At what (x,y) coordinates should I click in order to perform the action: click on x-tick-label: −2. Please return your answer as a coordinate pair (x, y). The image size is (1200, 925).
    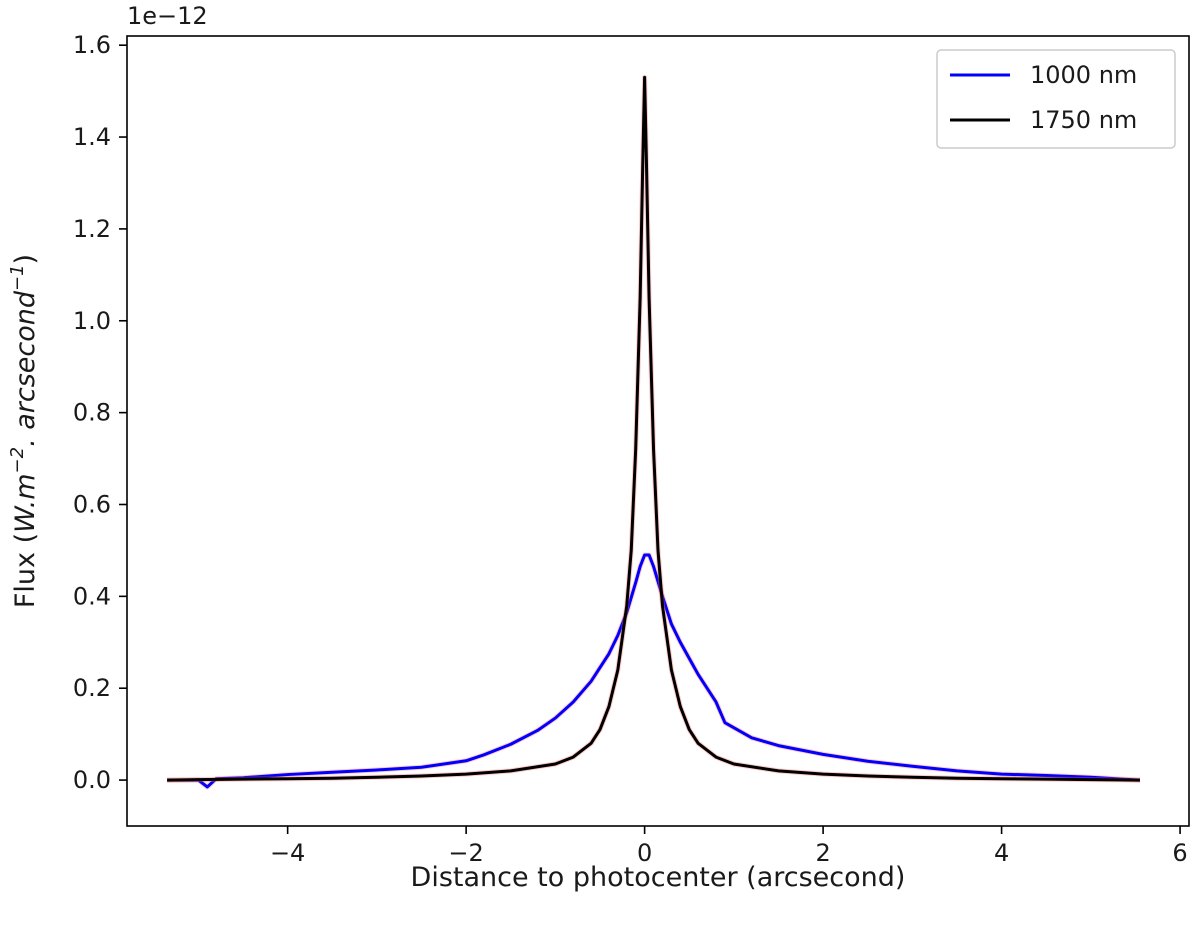
    Looking at the image, I should click on (465, 853).